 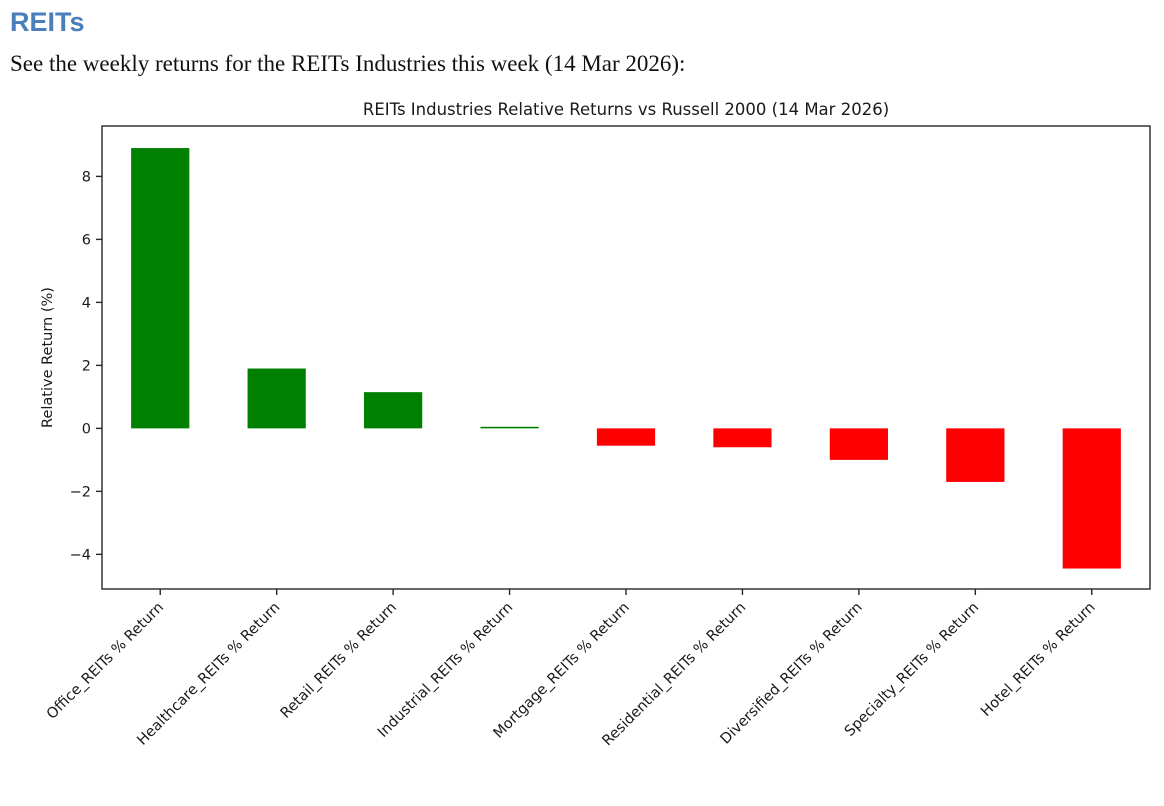 I want to click on x-tick-label: Mortgage_REITs % Return, so click(x=562, y=671).